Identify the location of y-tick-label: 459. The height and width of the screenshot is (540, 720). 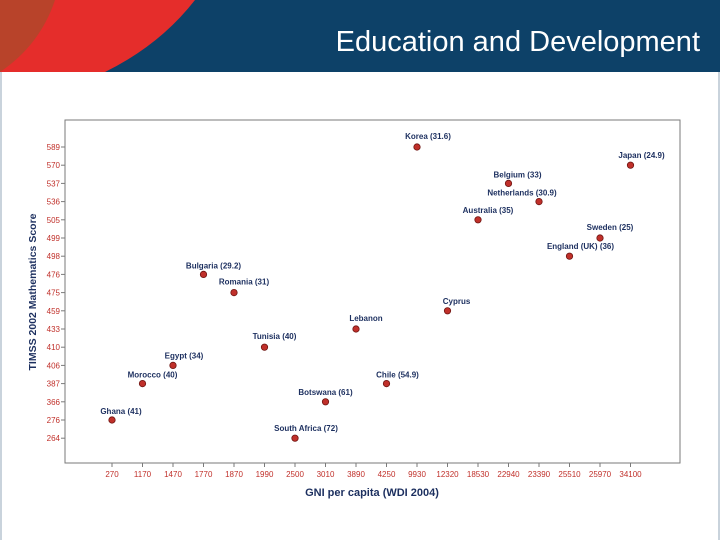
(54, 311).